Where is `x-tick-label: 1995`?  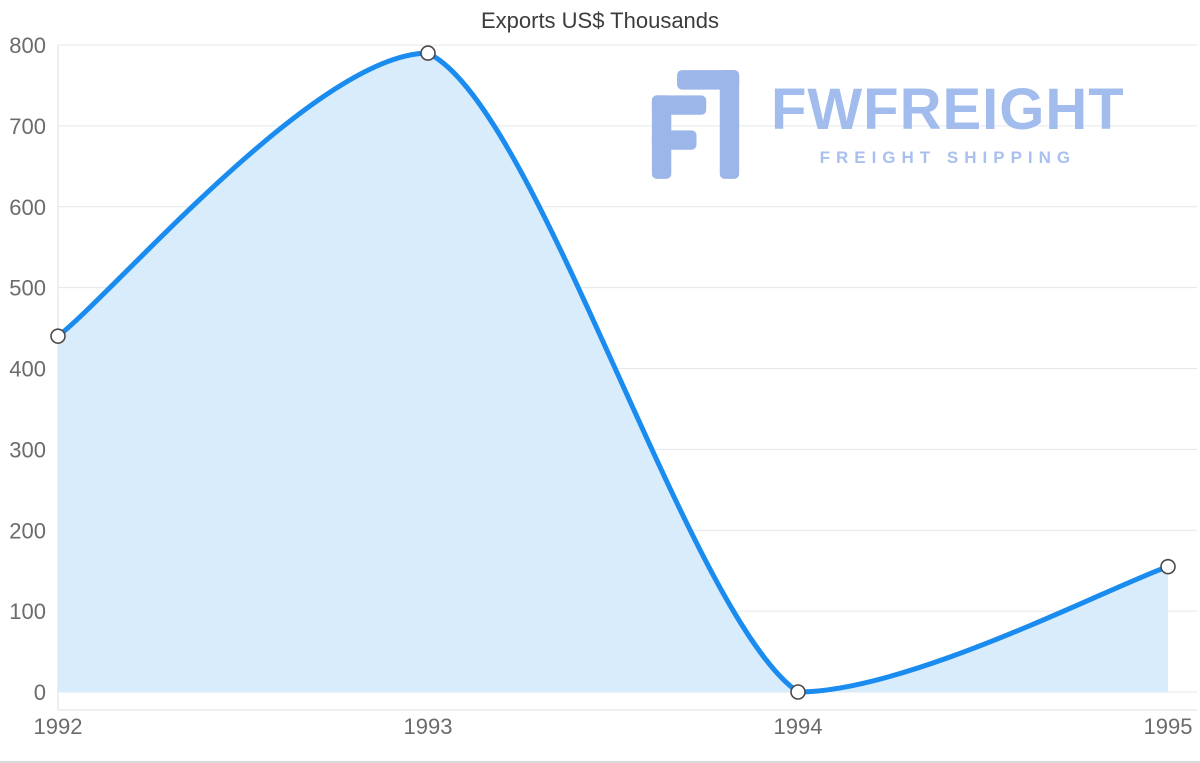
x-tick-label: 1995 is located at coordinates (1168, 726).